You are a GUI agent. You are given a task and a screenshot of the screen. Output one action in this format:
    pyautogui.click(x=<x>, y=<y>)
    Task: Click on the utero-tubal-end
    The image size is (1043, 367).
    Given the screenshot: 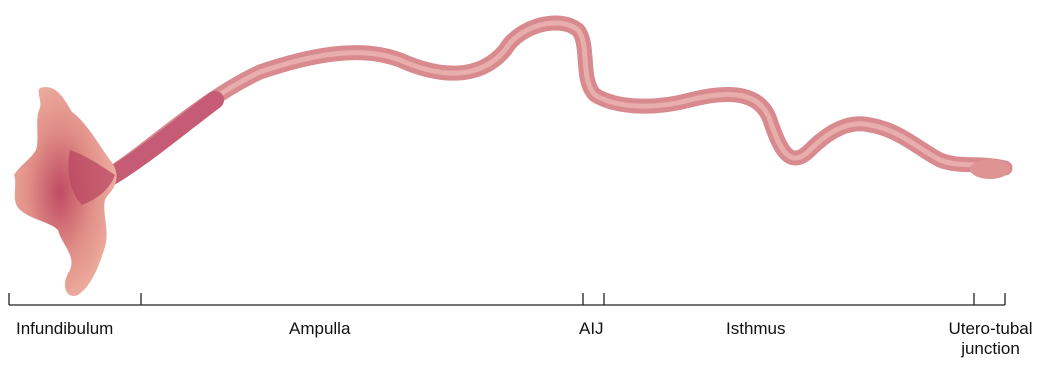 What is the action you would take?
    pyautogui.click(x=990, y=169)
    